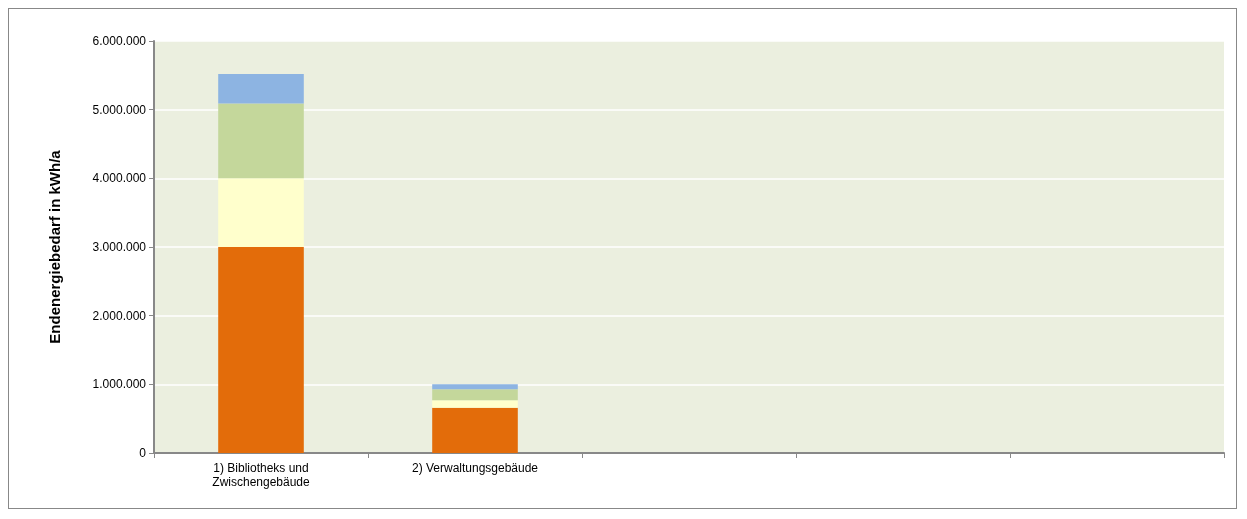 The image size is (1247, 519). What do you see at coordinates (119, 384) in the screenshot?
I see `y-tick-label: 1.000.000` at bounding box center [119, 384].